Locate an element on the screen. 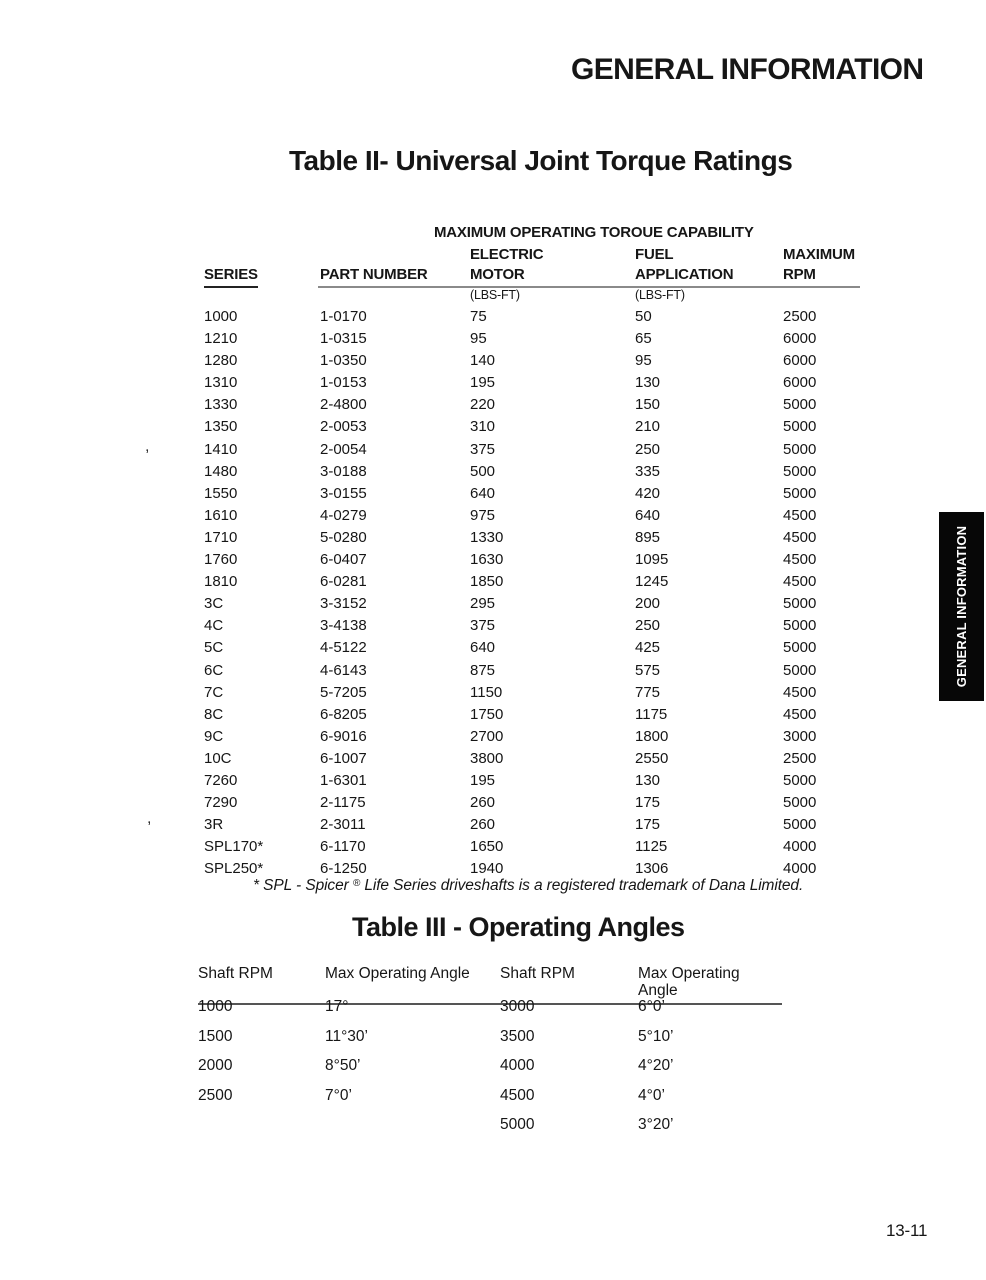 The image size is (986, 1280). table2-row-cell-series: 1550 is located at coordinates (221, 493).